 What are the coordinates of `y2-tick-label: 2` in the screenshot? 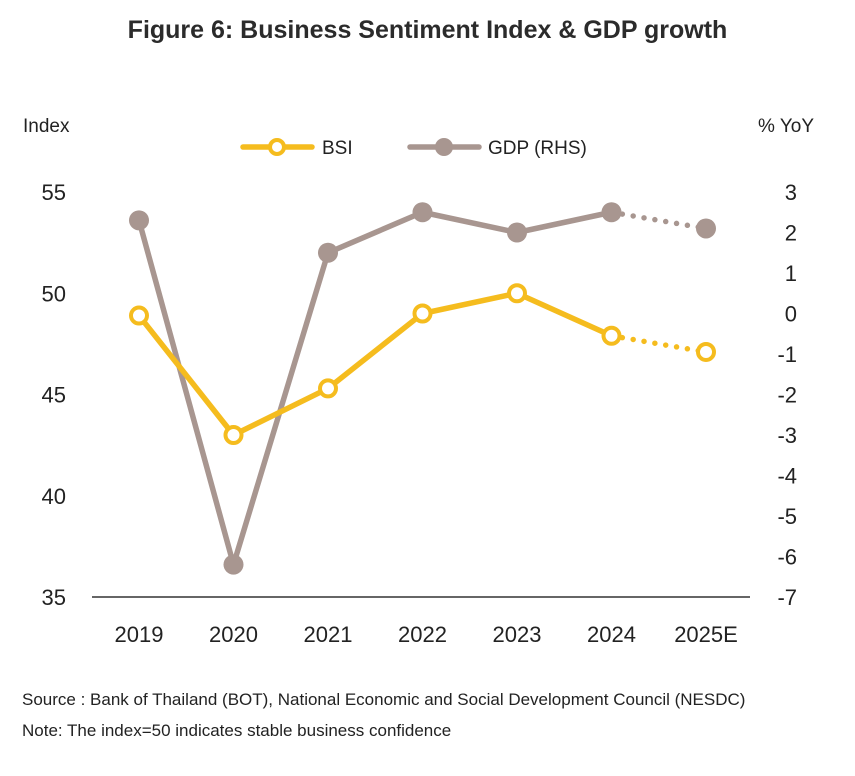 It's located at (791, 233).